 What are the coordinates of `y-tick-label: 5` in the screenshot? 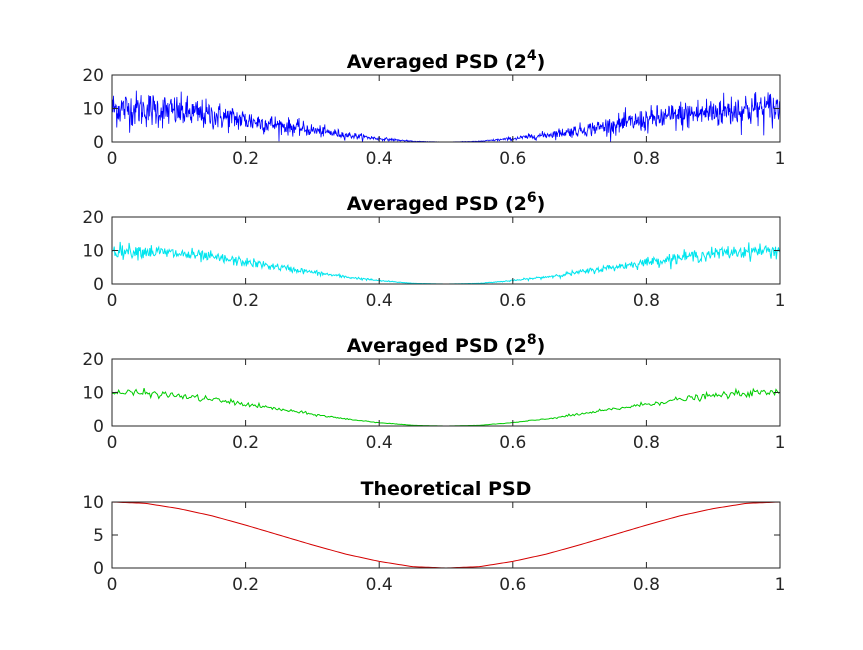 It's located at (98, 536).